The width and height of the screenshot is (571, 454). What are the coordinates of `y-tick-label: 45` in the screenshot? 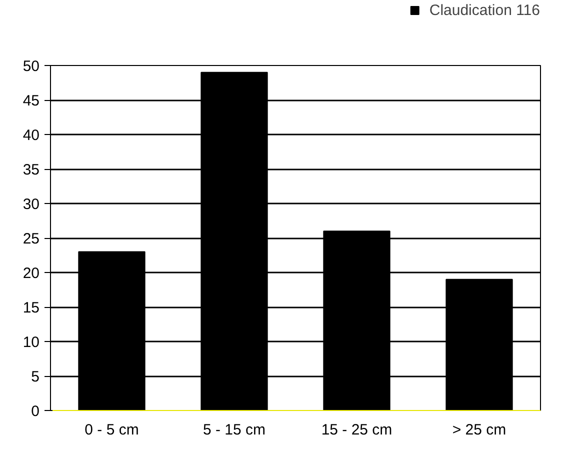 It's located at (31, 101).